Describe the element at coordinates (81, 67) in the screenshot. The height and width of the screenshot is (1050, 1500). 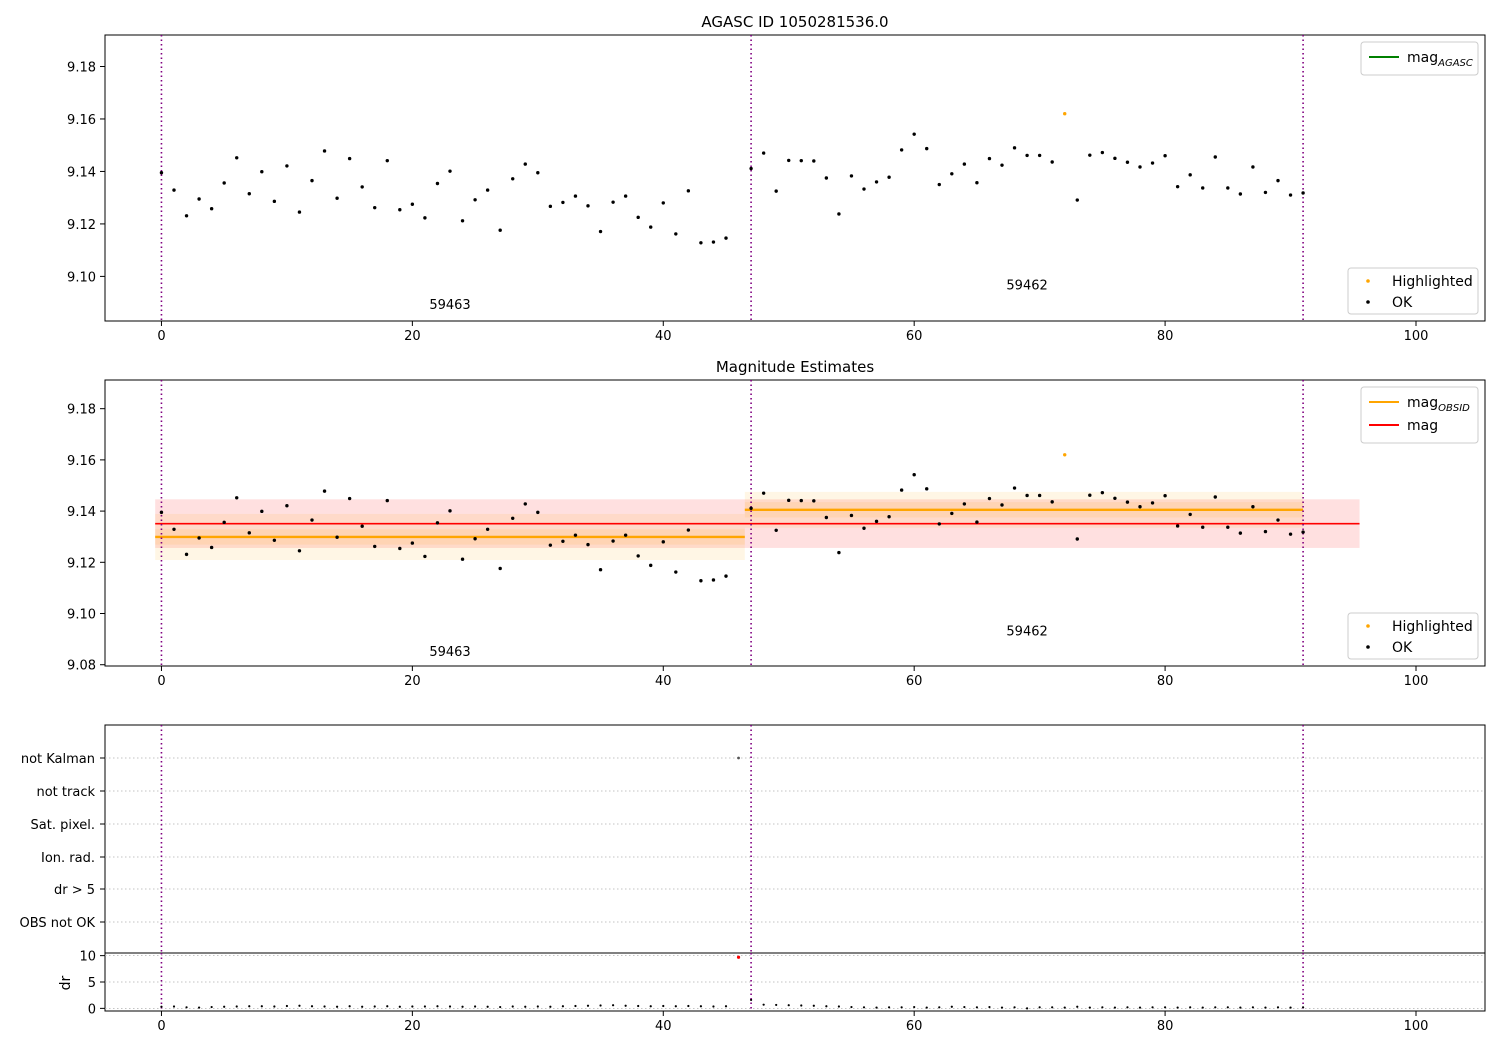
I see `y-tick-label: 9.18` at that location.